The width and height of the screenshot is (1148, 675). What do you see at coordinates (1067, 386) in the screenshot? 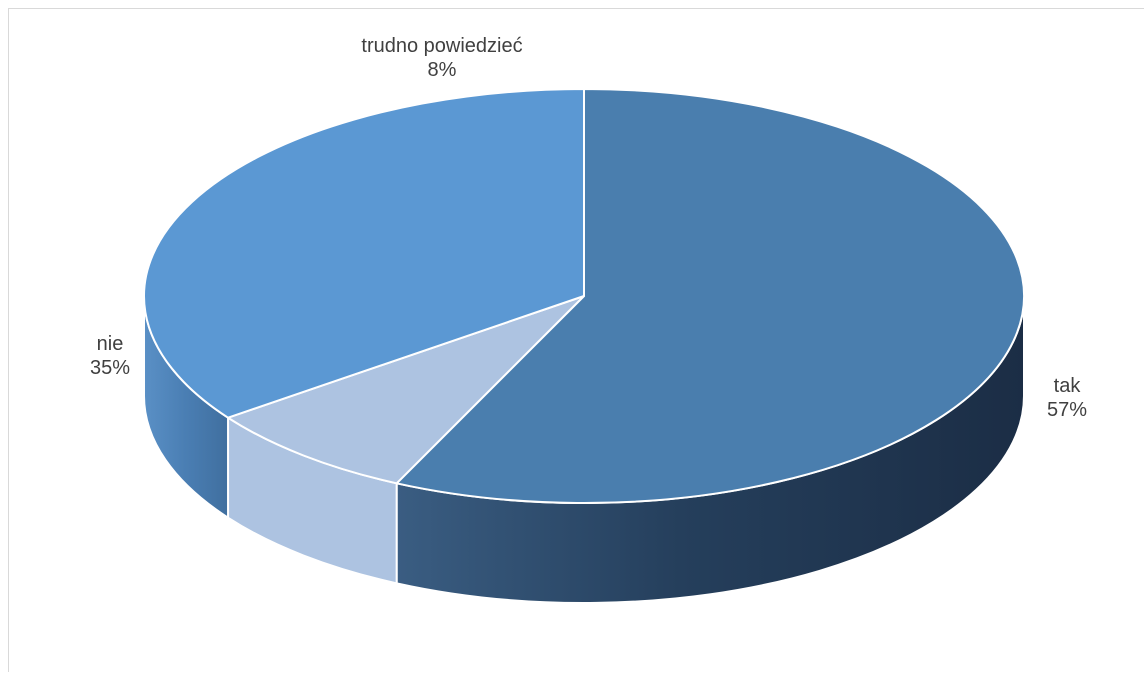
I see `slice-name: tak` at bounding box center [1067, 386].